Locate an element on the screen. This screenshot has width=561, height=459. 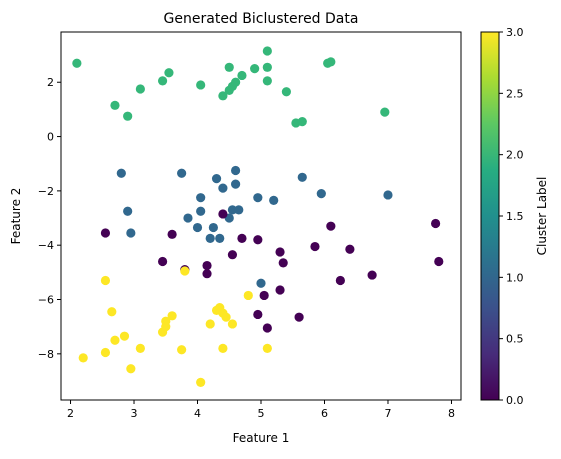
x-tick-label-1: 3 is located at coordinates (134, 413).